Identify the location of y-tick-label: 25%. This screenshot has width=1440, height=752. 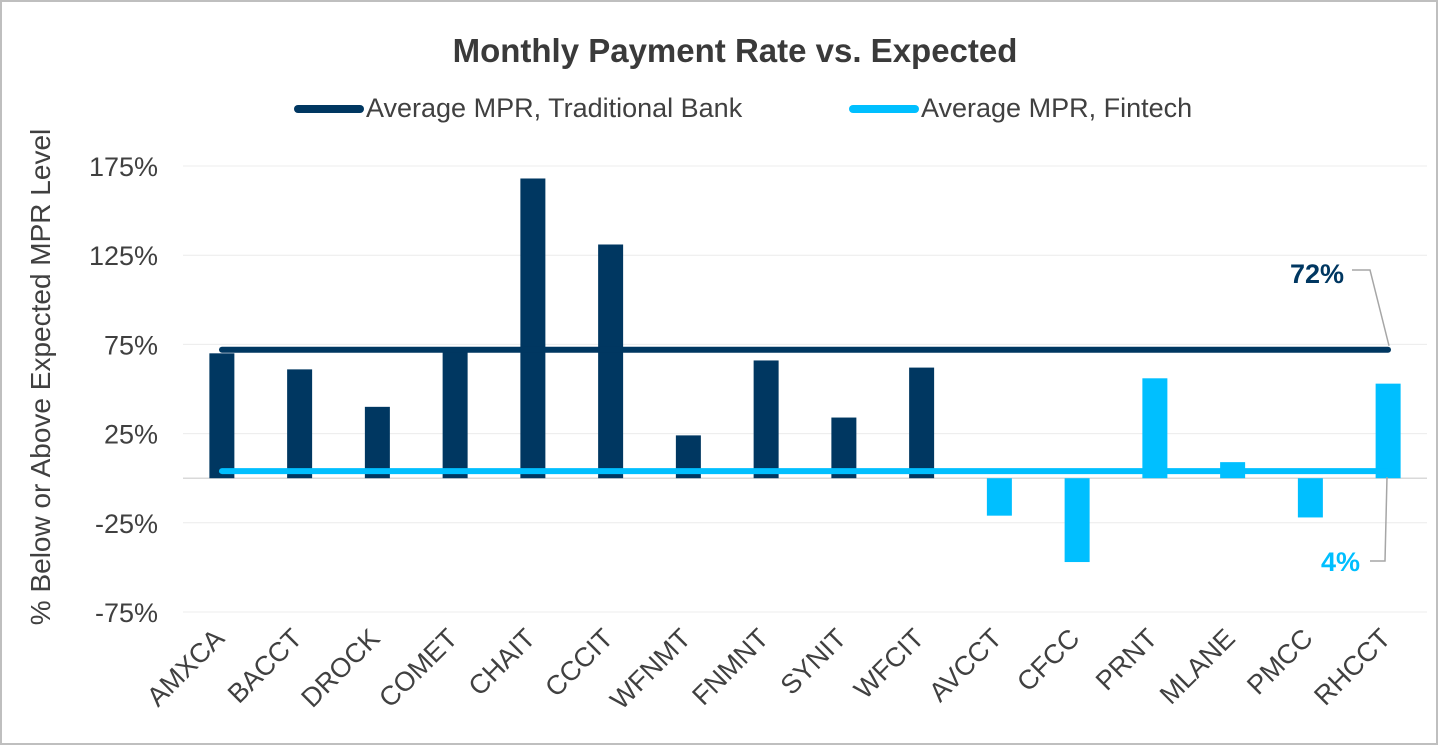
(131, 435).